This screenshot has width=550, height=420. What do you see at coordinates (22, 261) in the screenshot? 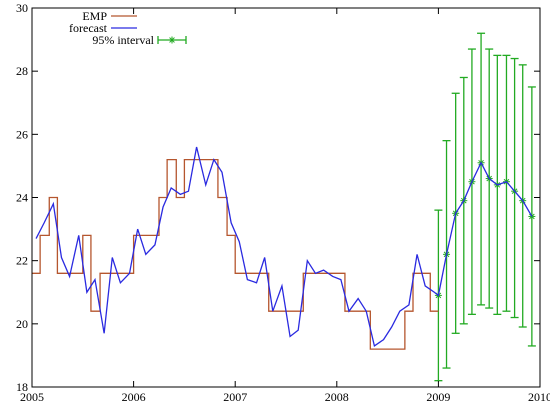
I see `y-tick-label: 22` at bounding box center [22, 261].